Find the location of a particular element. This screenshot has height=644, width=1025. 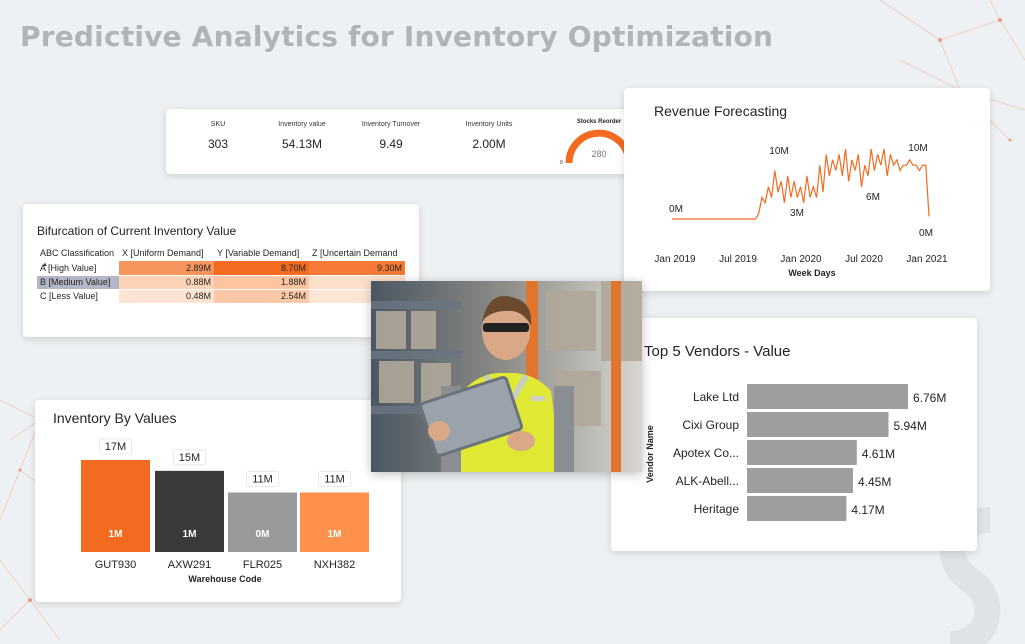

table-row: B [Medium Value] 0.88M 1.88M is located at coordinates (221, 282).